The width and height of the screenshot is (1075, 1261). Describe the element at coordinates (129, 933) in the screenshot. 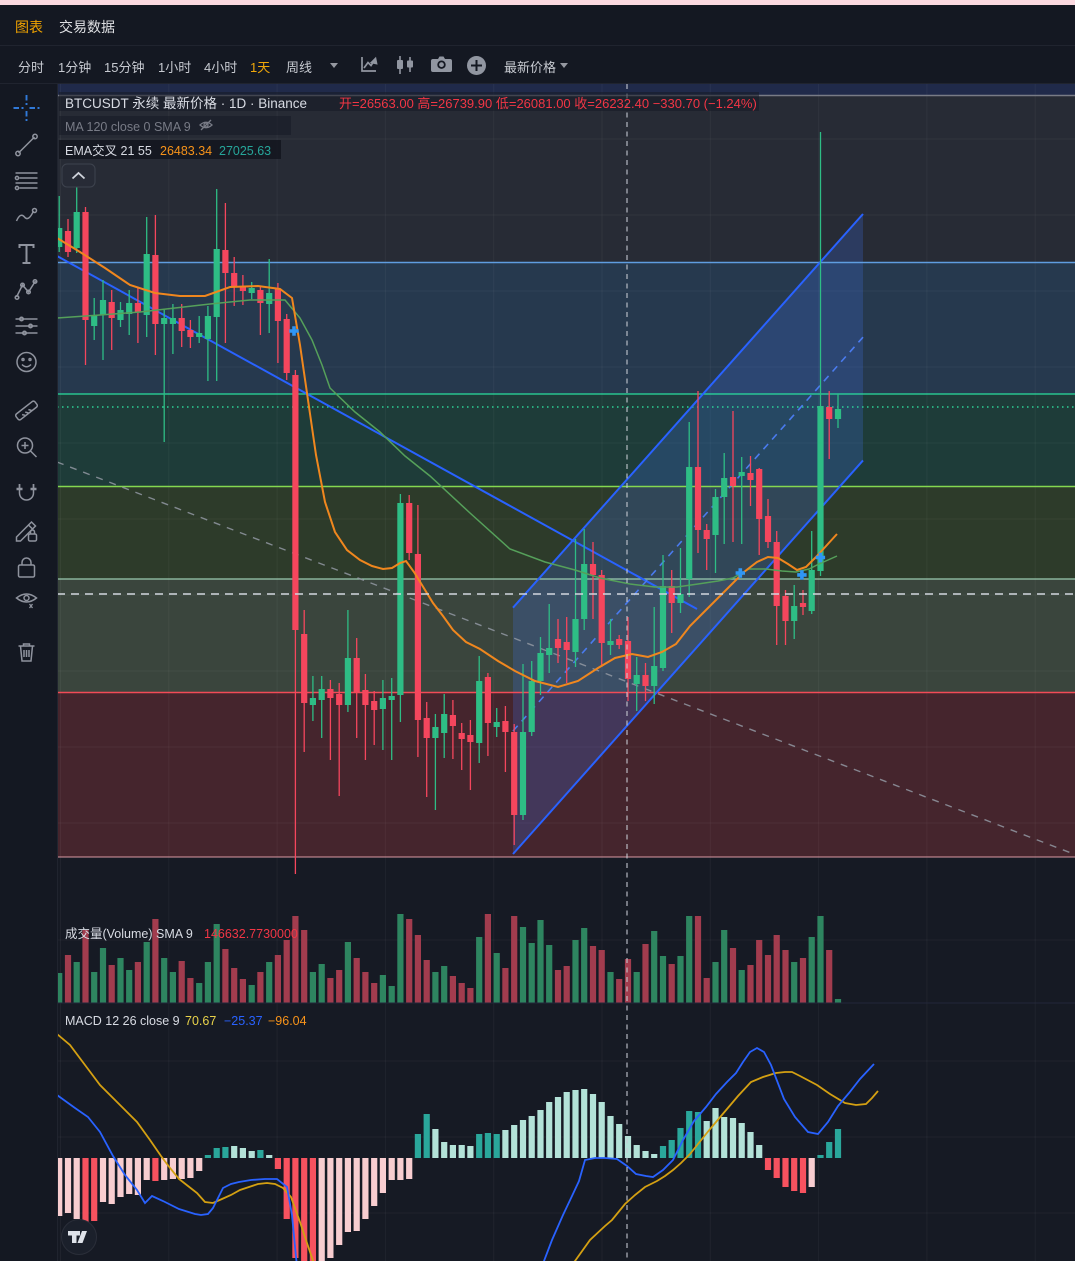

I see `svg-text: 成交量(Volume) SMA 9` at that location.